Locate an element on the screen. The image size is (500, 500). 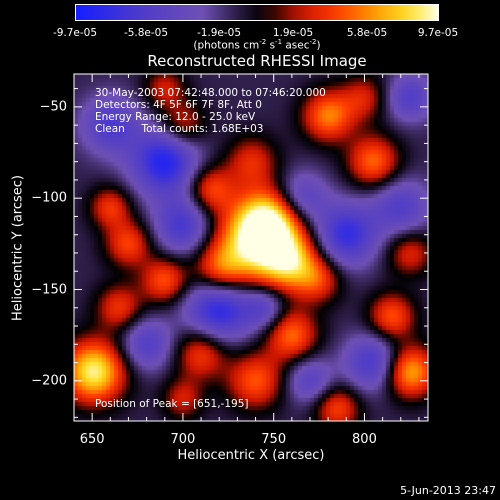
x-tick-label: 750 is located at coordinates (274, 439).